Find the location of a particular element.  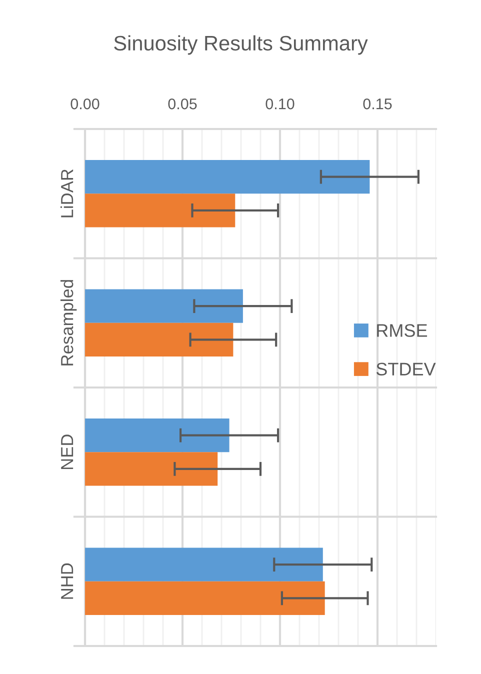

chart-title: Sinuosity Results Summary is located at coordinates (241, 45).